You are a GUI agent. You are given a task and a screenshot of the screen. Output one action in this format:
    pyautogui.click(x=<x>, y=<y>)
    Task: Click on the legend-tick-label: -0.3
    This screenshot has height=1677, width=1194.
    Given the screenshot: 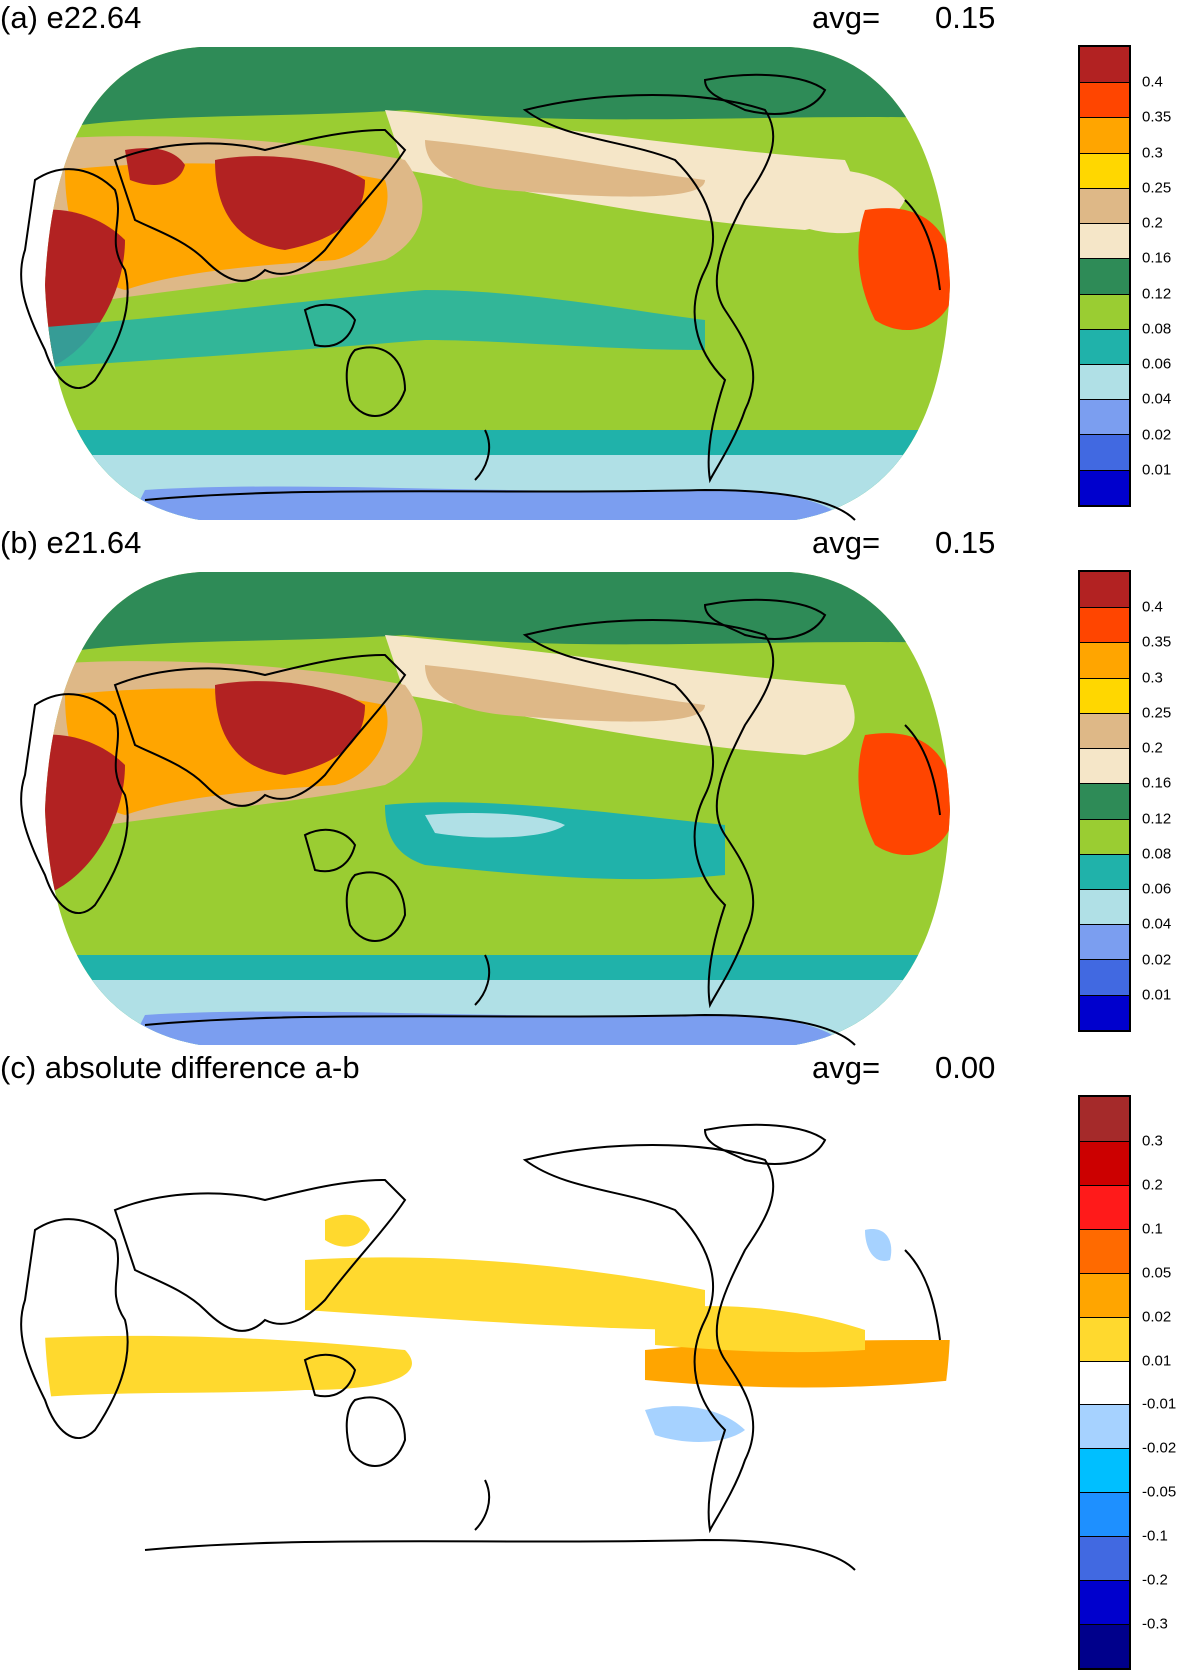 What is the action you would take?
    pyautogui.click(x=1155, y=1624)
    